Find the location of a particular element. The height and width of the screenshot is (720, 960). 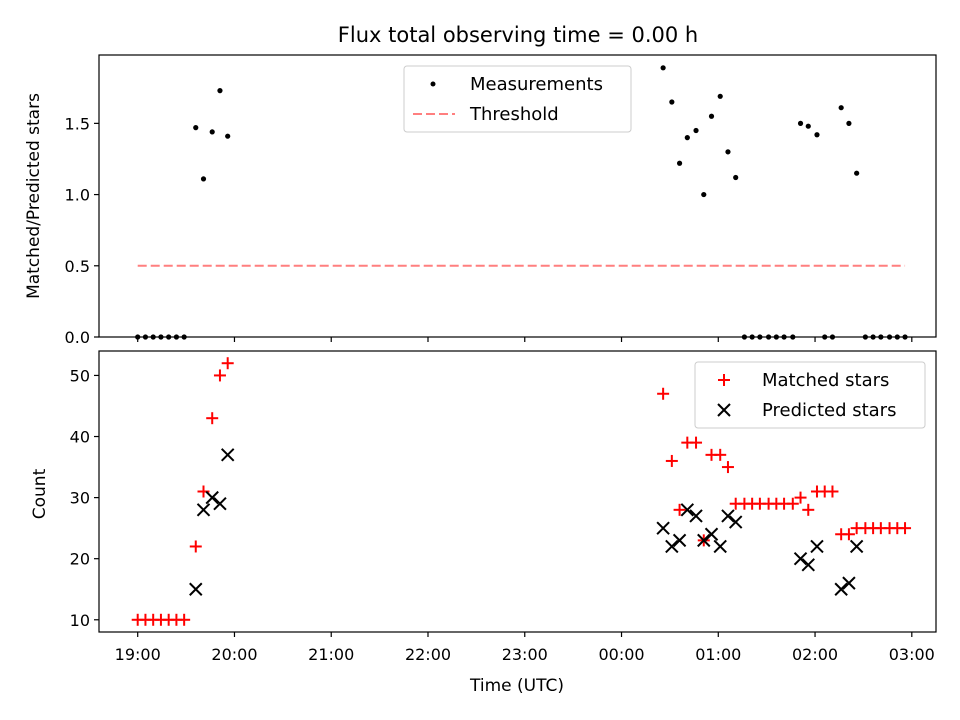

count-legend: Matched stars Predicted stars is located at coordinates (810, 395).